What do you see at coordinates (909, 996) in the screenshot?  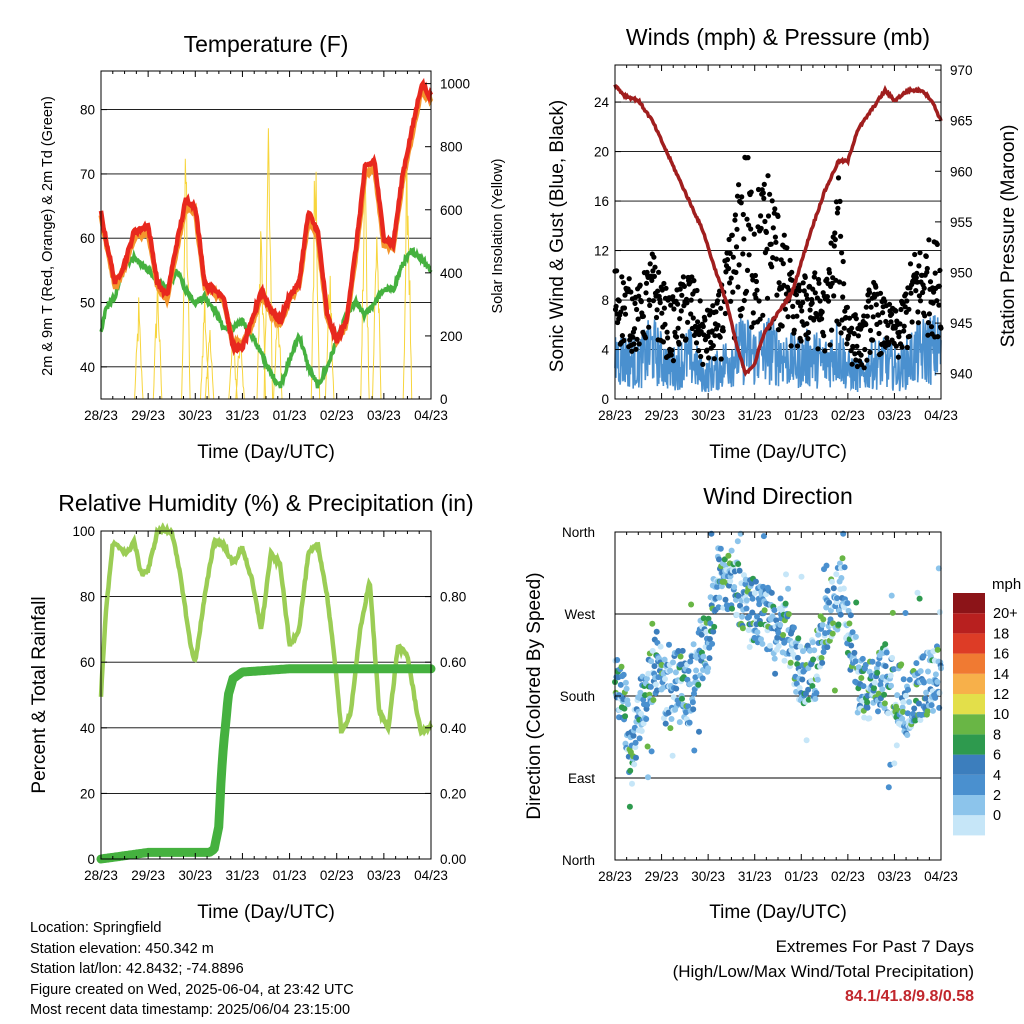 I see `extremes-values: 84.1/41.8/9.8/0.58` at bounding box center [909, 996].